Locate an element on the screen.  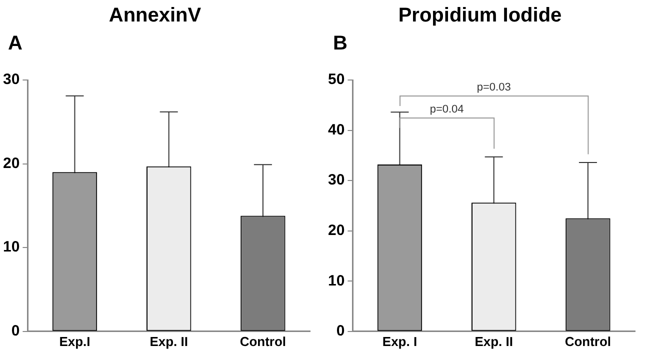
x-tick-label: Exp.I is located at coordinates (74, 341).